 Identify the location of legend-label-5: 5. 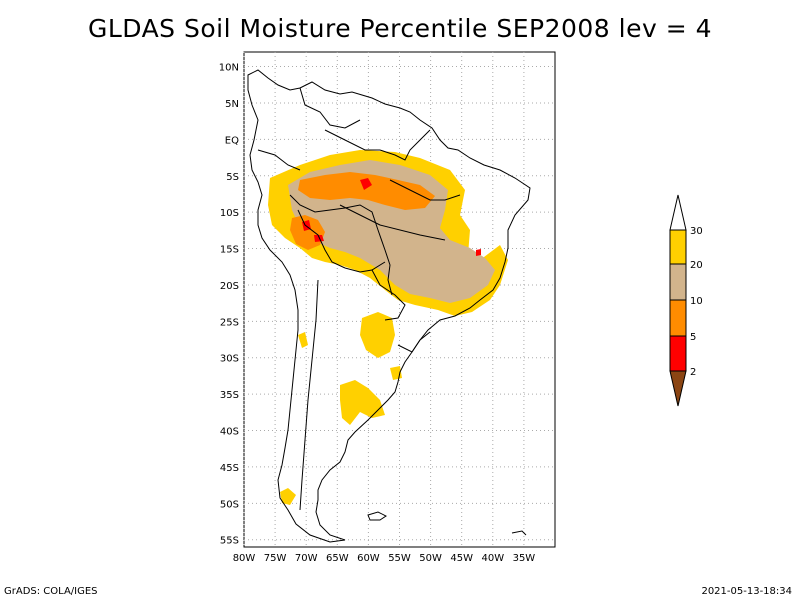
(693, 337).